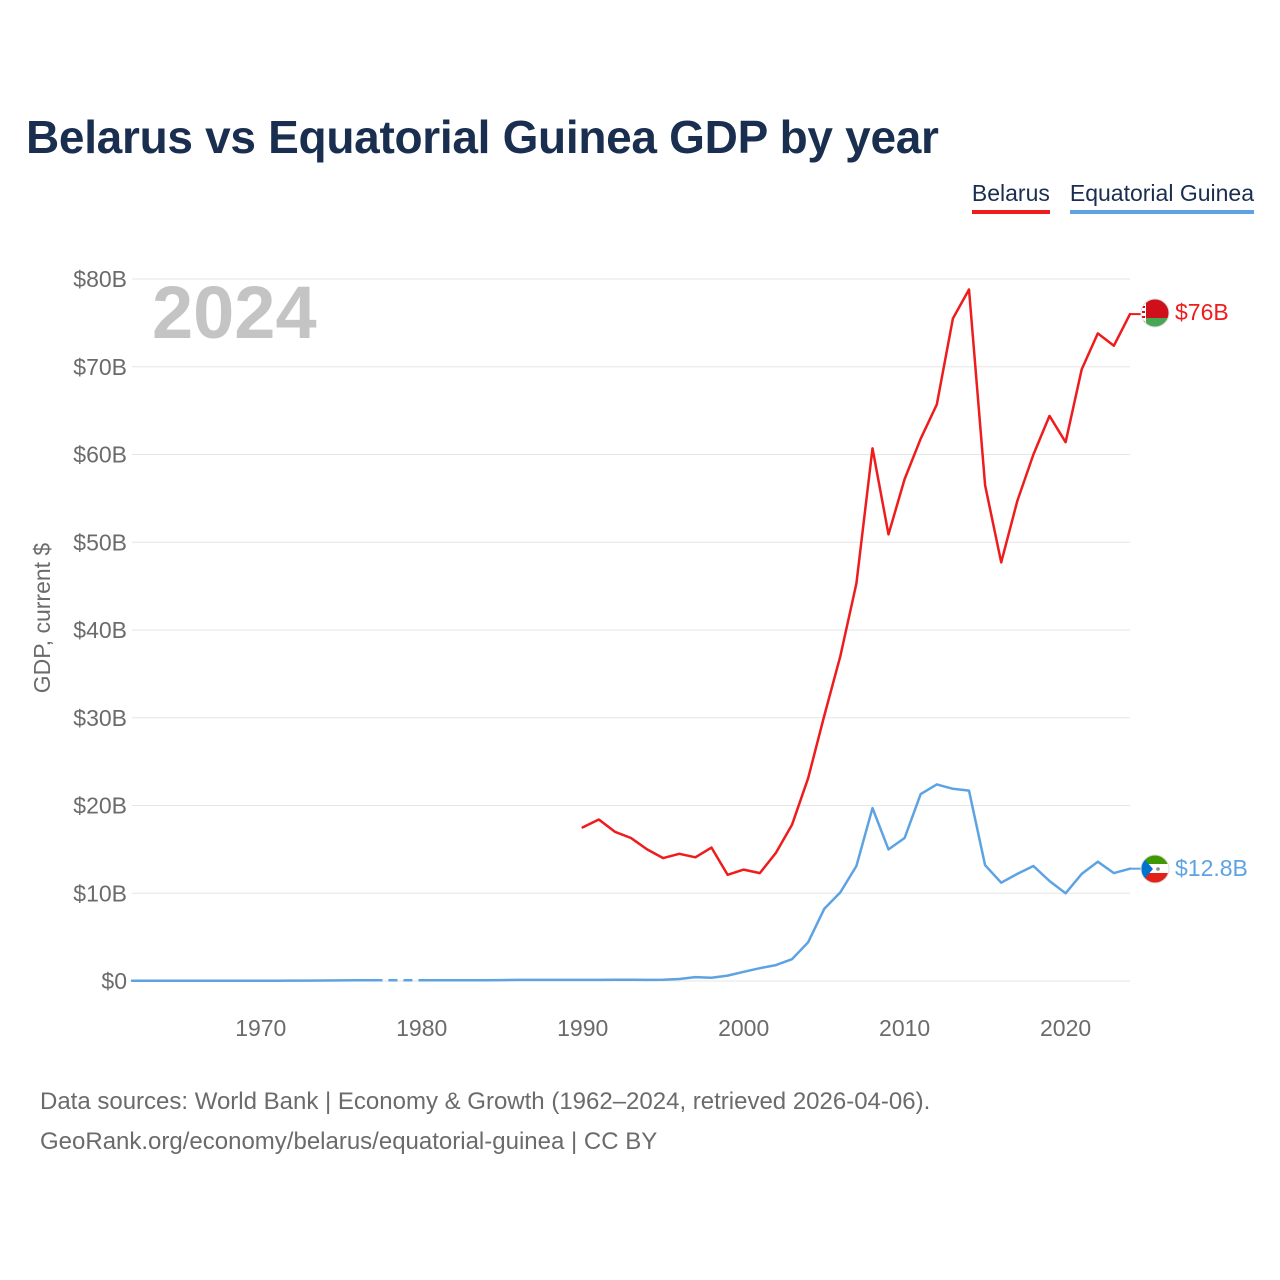 The image size is (1280, 1280). I want to click on equatorial-guinea-value-label: $12.8B, so click(1211, 868).